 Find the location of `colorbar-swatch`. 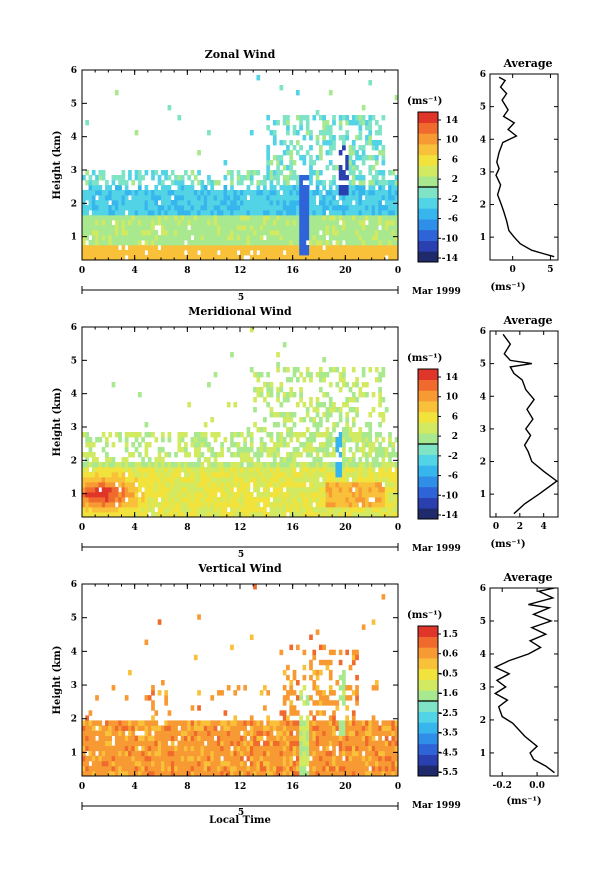

colorbar-swatch is located at coordinates (428, 707).